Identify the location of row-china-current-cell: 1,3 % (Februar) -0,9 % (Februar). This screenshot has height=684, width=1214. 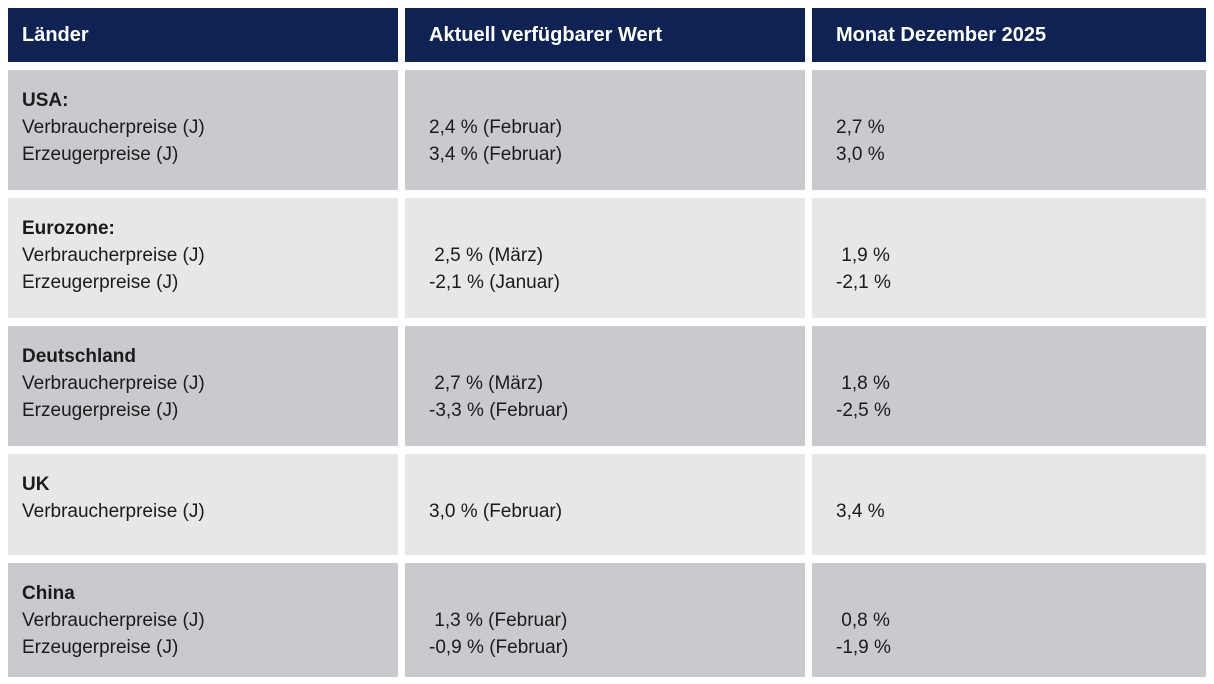
(605, 620).